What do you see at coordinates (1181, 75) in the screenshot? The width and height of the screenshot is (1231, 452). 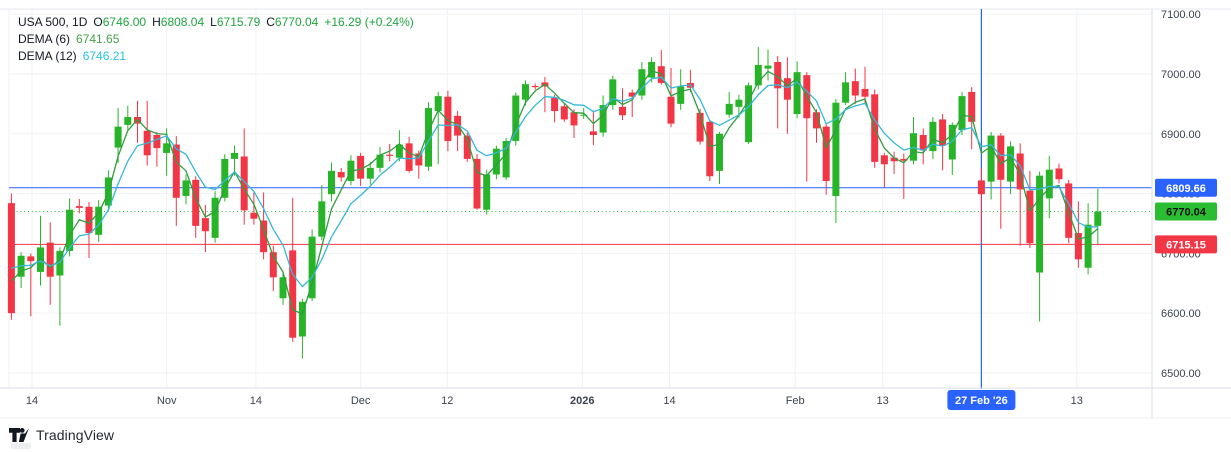 I see `price-axis-label: 7000.00` at bounding box center [1181, 75].